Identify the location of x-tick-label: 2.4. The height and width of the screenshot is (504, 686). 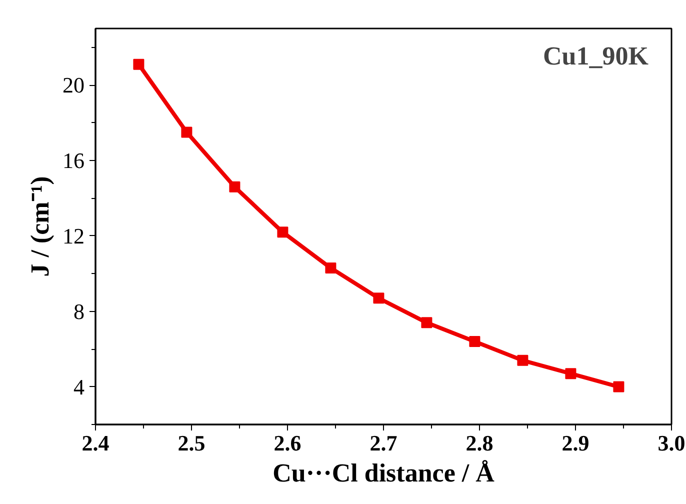
(96, 443).